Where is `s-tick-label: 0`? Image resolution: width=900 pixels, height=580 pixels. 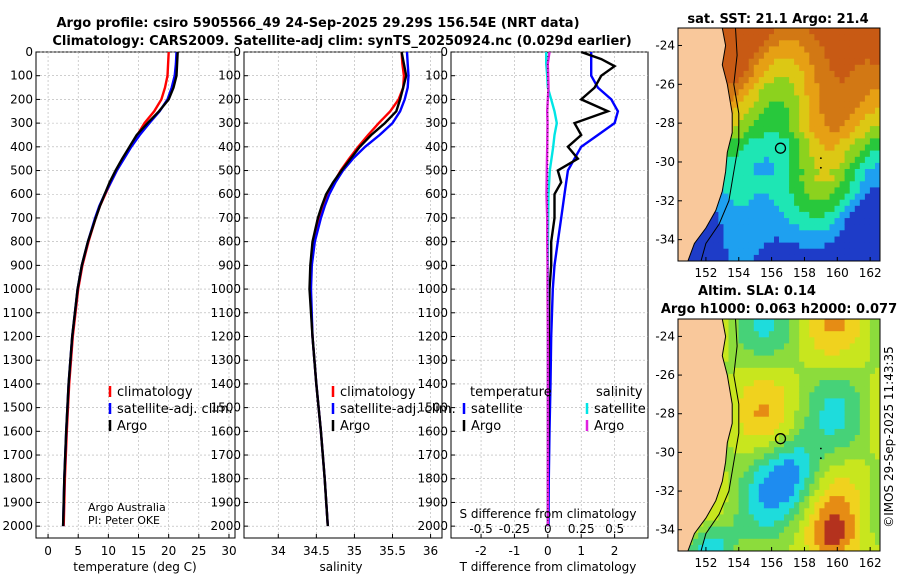
s-tick-label: 0 is located at coordinates (548, 529).